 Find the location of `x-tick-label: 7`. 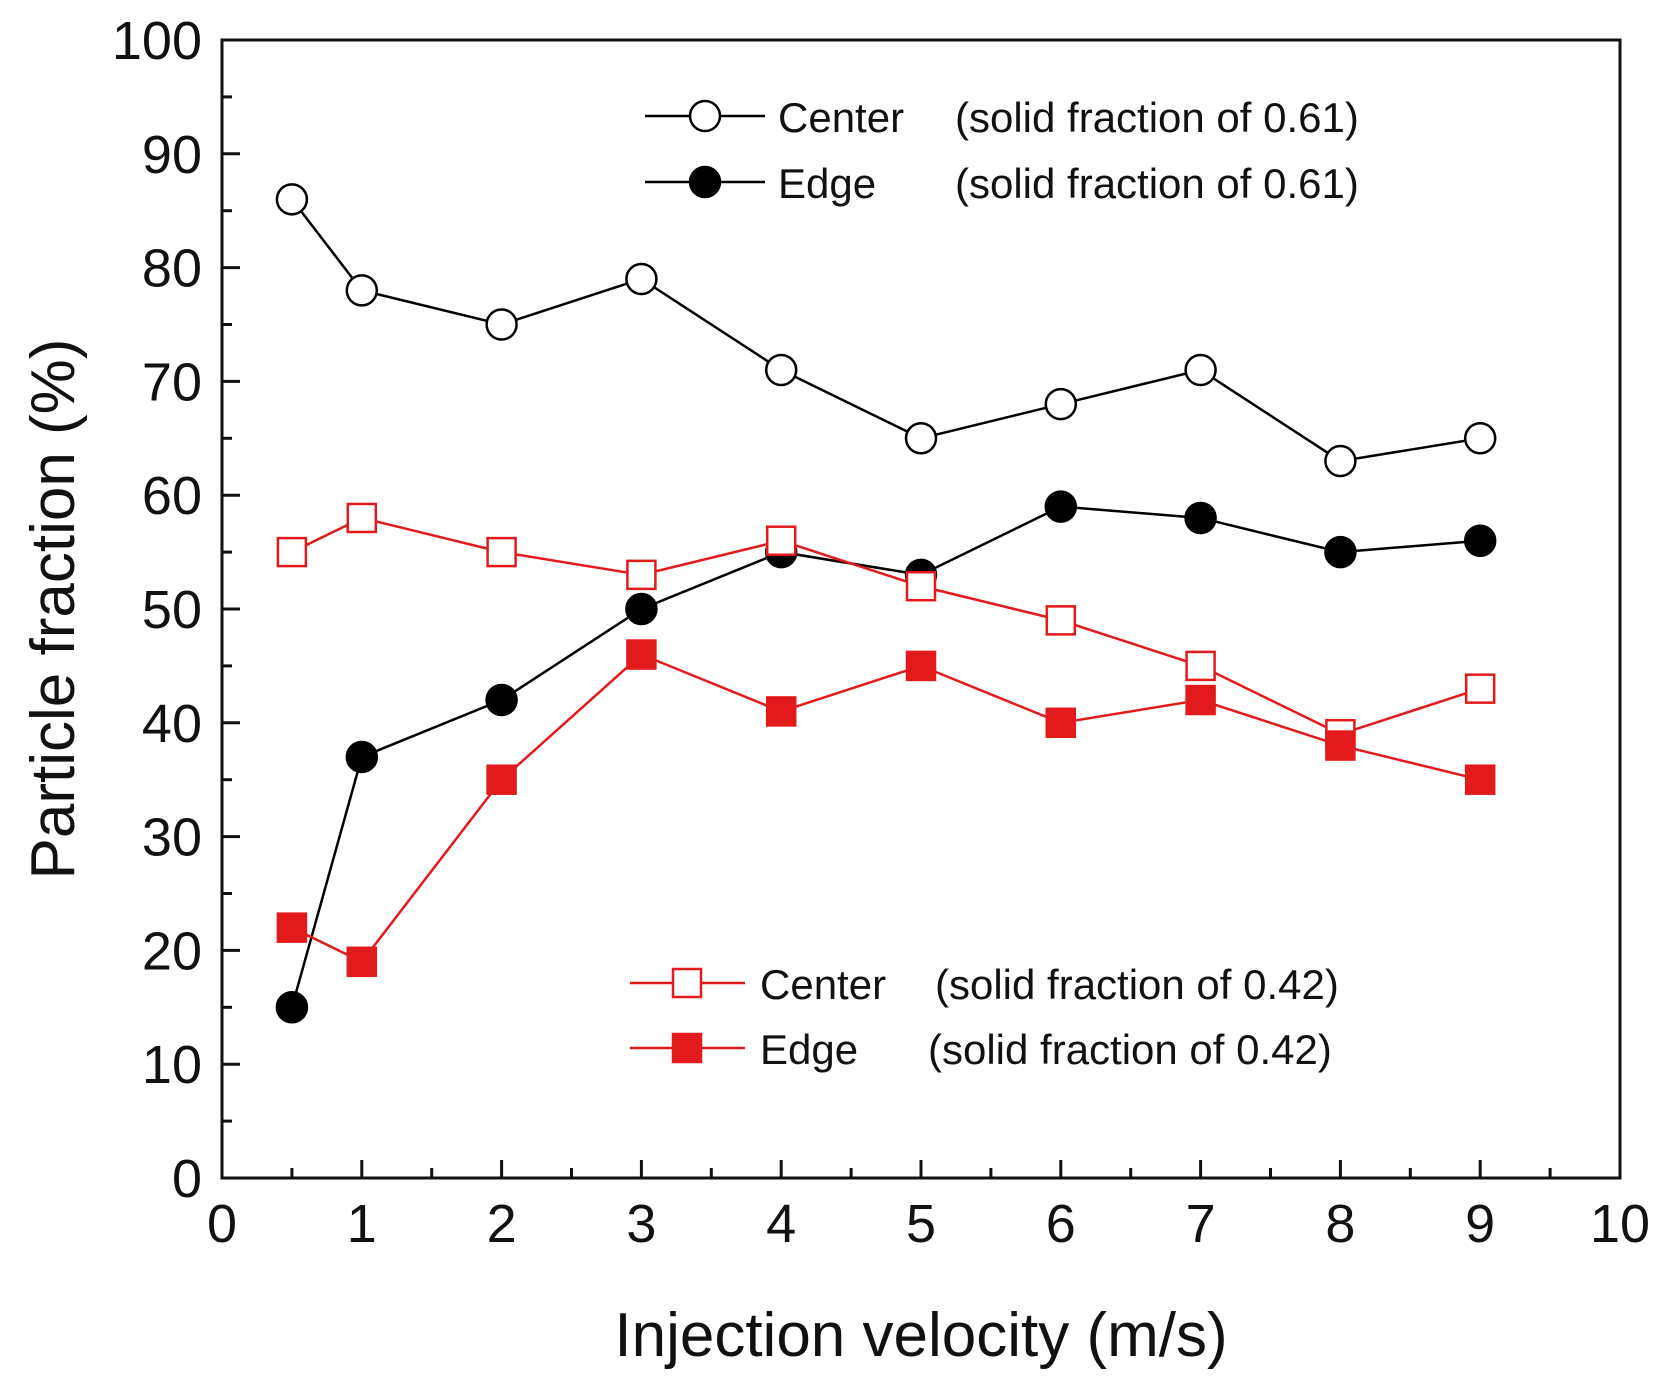

x-tick-label: 7 is located at coordinates (1201, 1224).